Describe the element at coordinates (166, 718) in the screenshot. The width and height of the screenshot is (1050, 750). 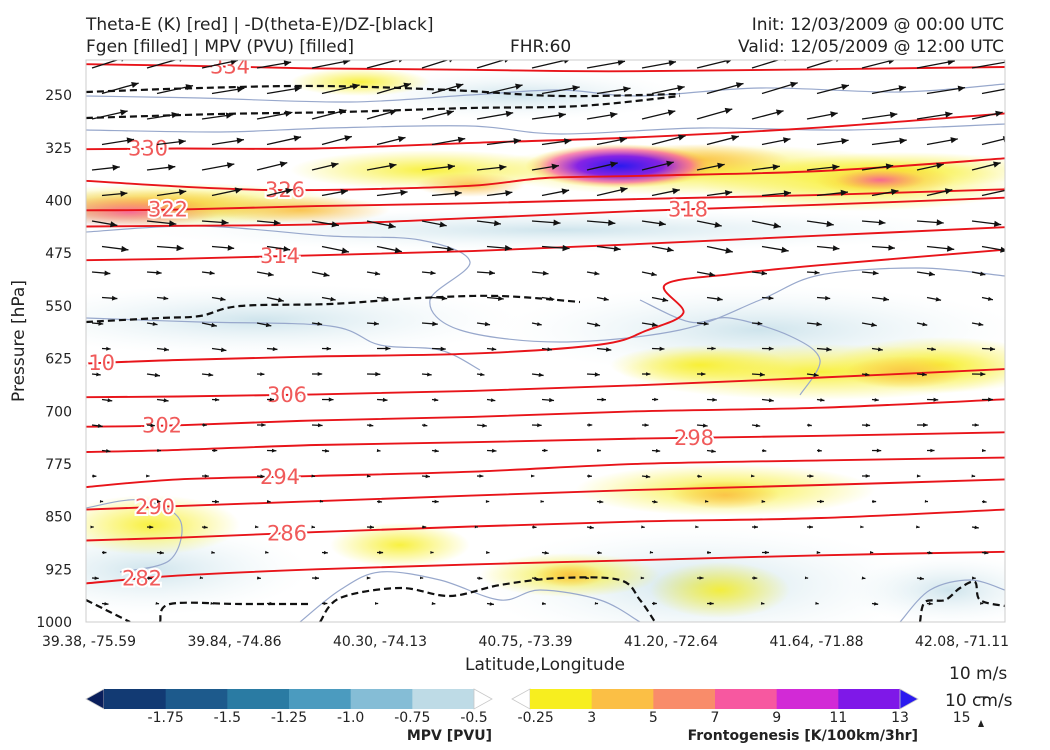
I see `colorbar-tick-label: -1.75` at that location.